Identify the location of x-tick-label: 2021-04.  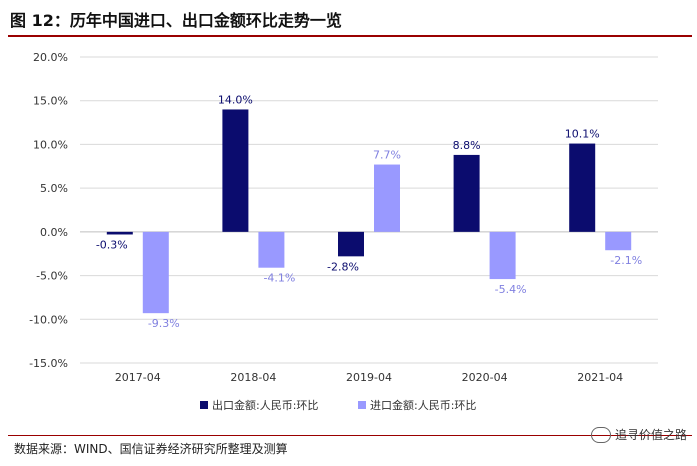
(600, 377).